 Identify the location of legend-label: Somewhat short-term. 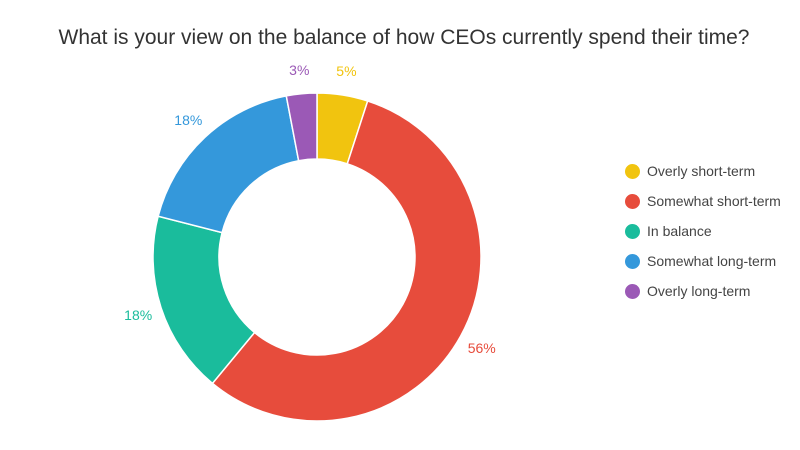
(714, 201).